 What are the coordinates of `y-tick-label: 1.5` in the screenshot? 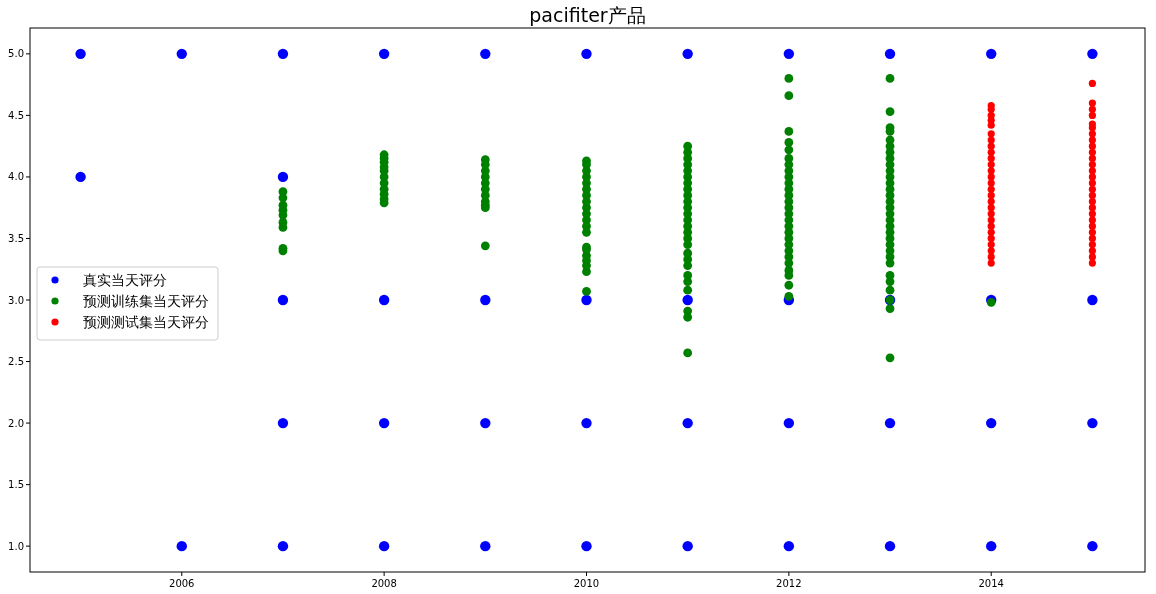 It's located at (16, 485).